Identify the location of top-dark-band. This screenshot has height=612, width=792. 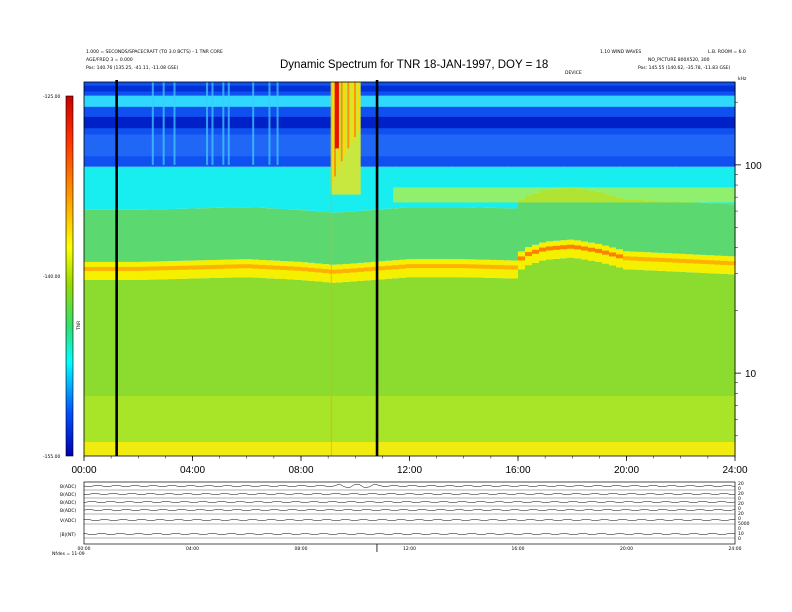
(409, 122).